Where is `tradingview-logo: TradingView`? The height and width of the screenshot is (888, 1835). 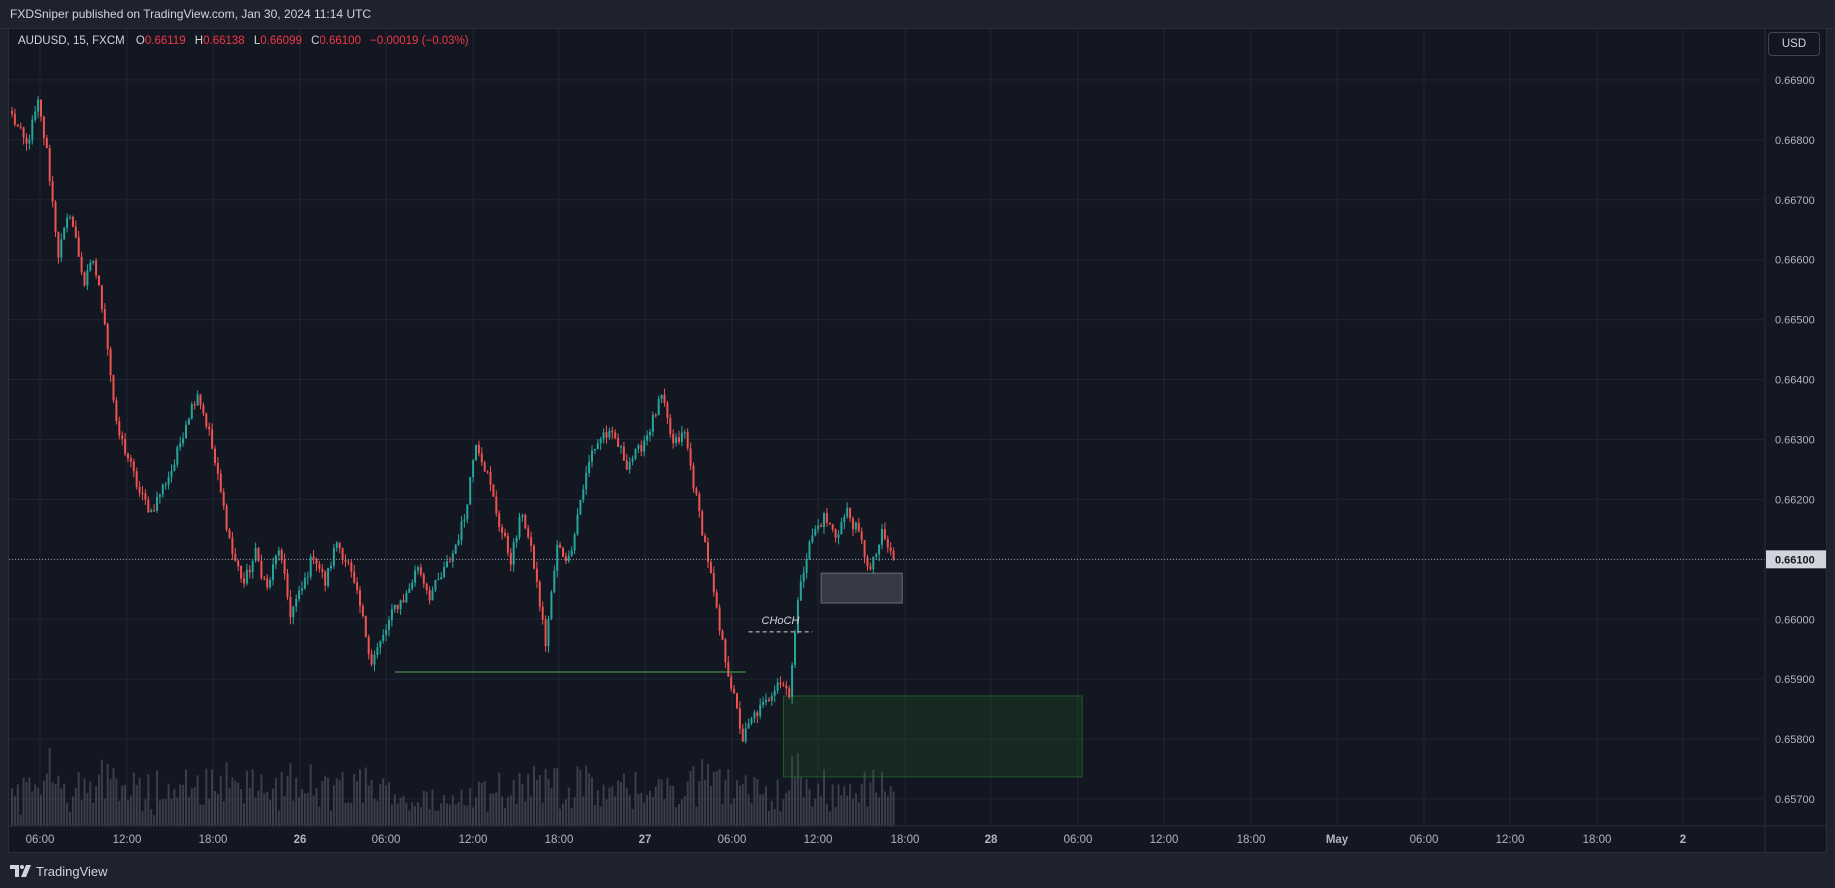 tradingview-logo: TradingView is located at coordinates (59, 871).